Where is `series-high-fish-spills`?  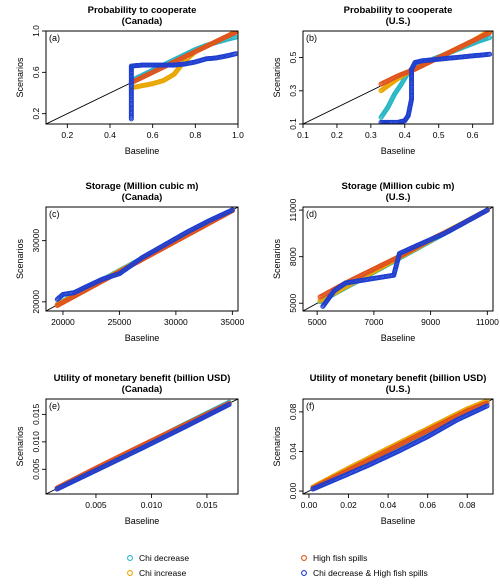 series-high-fish-spills is located at coordinates (183, 58).